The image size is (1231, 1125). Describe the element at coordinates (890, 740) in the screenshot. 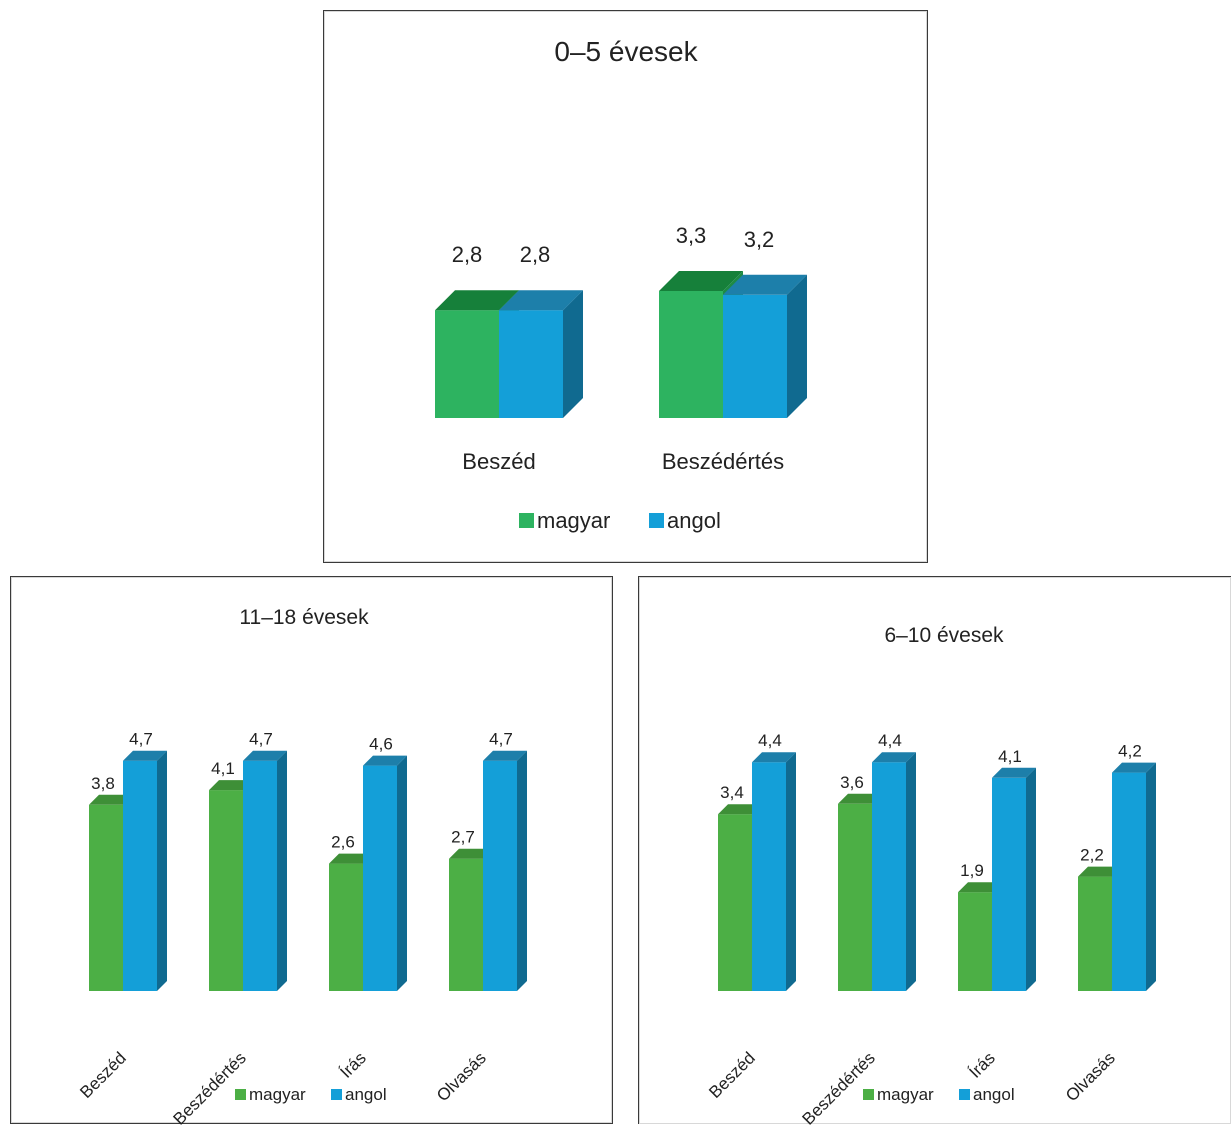

I see `data-label-angol-1: 4,4` at that location.